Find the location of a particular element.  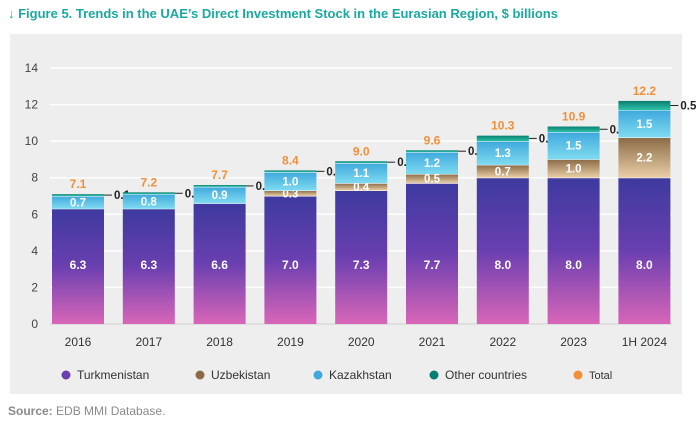

data-label-turkmenistan: 7.7 is located at coordinates (432, 265).